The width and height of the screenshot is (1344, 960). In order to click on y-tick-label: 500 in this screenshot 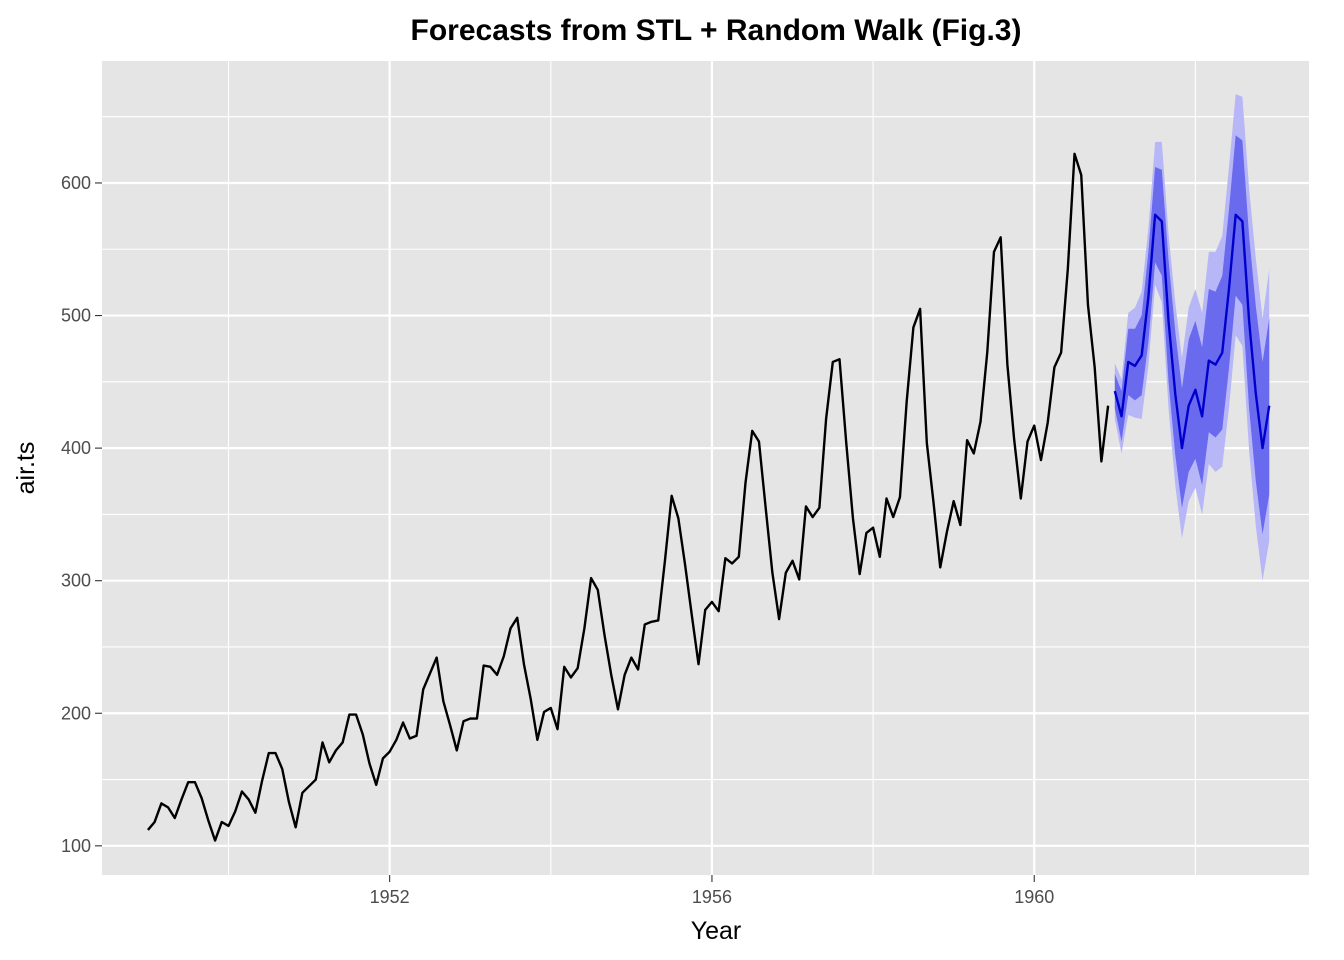, I will do `click(76, 316)`.